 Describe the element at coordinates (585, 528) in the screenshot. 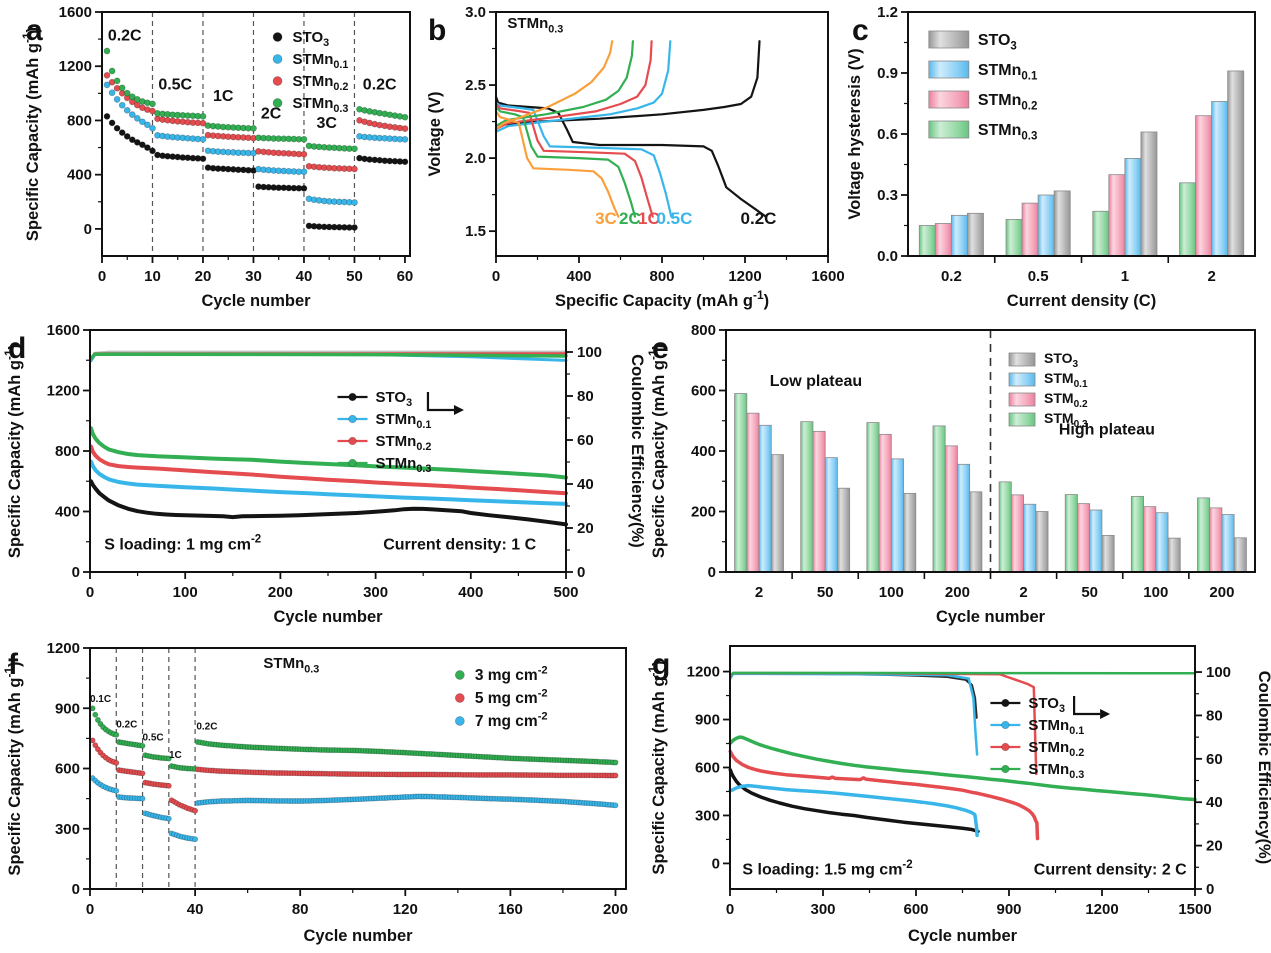

I see `svg-text: 20` at that location.